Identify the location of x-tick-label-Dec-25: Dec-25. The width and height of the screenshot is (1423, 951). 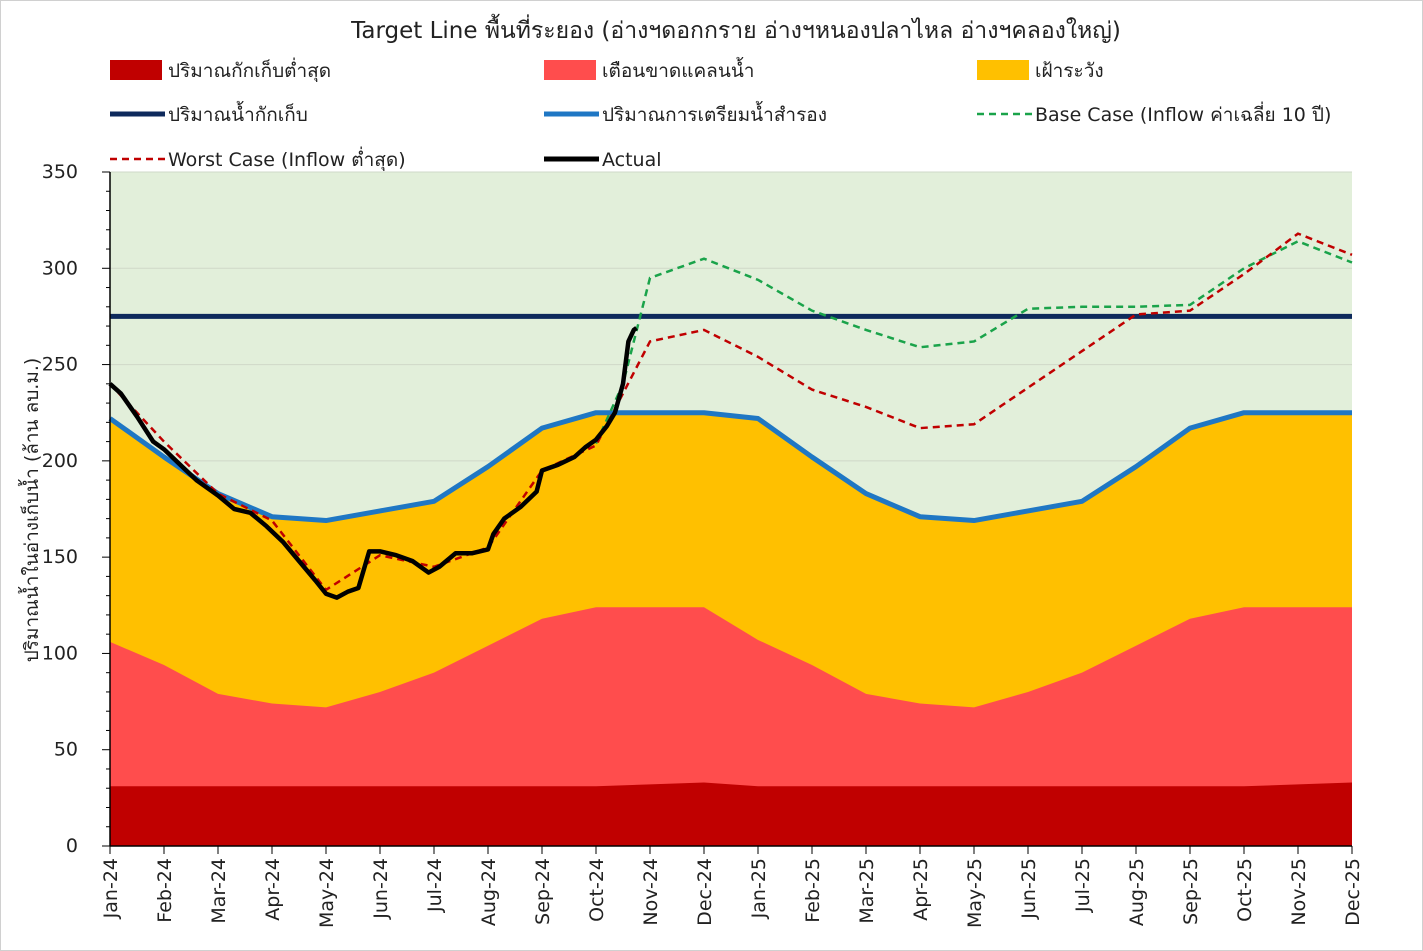
(1353, 892).